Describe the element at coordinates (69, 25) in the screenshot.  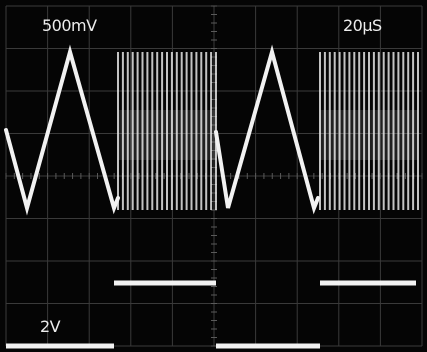
I see `channel1-volts-per-div-readout: 500mV` at that location.